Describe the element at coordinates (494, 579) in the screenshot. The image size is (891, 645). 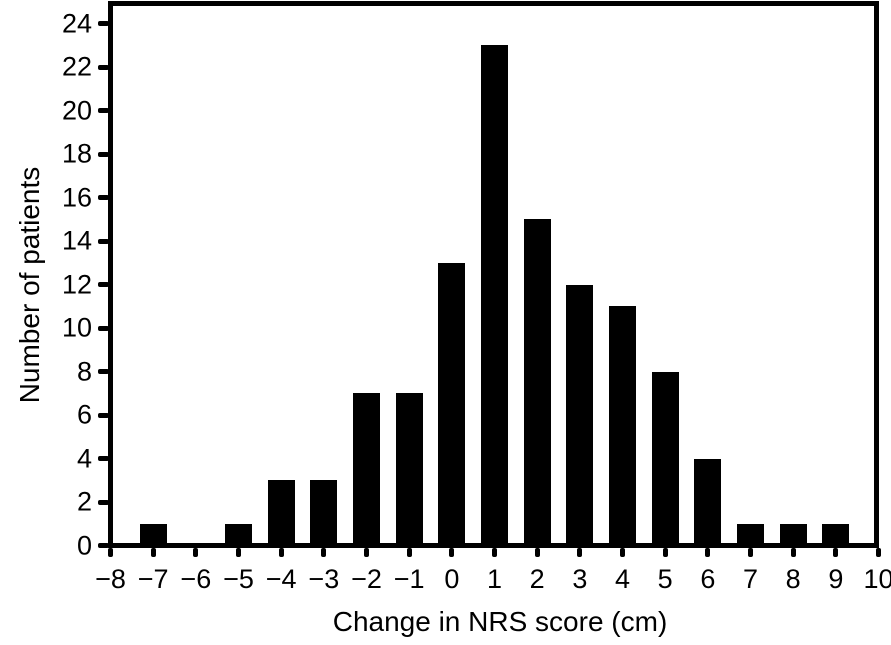
I see `x-tick-label: 1` at that location.